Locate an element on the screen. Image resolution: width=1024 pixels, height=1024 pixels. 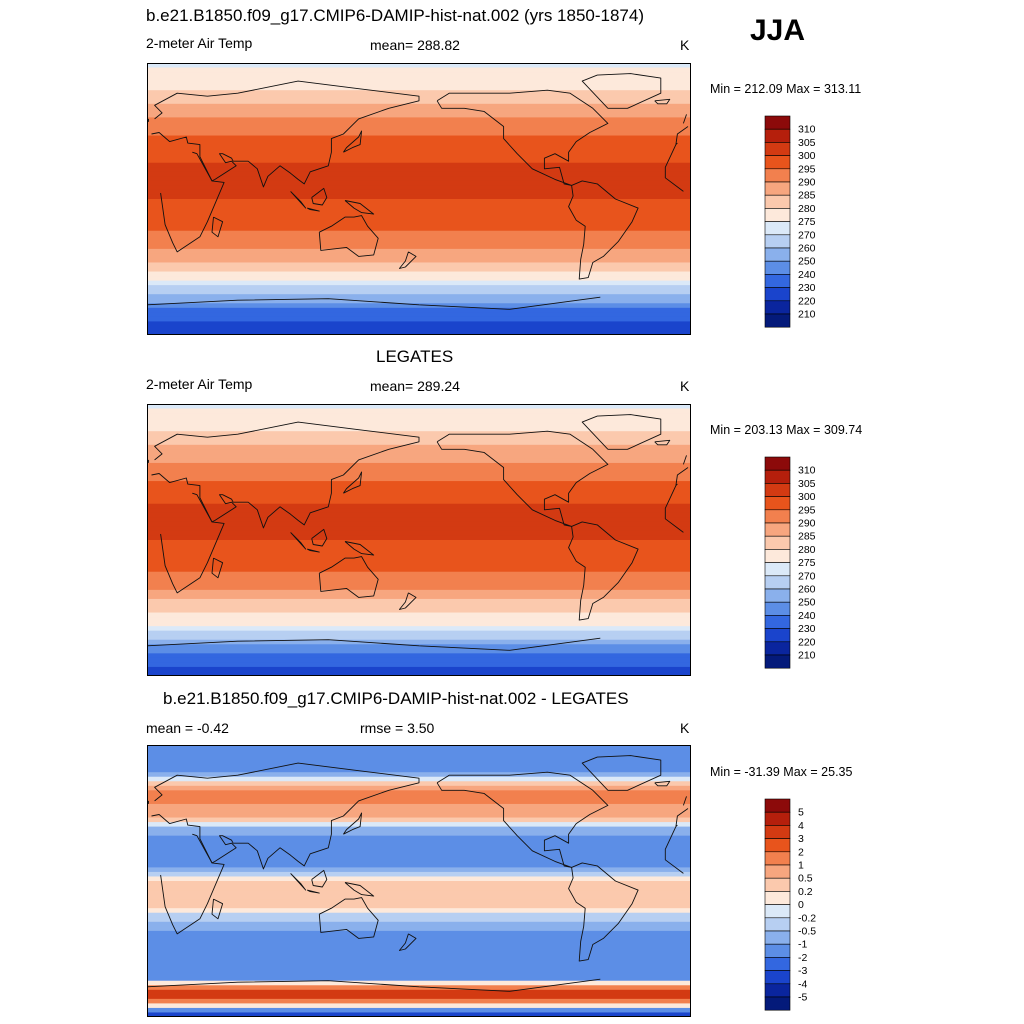
panel-2-colorbar-tick-label: 260 is located at coordinates (807, 590).